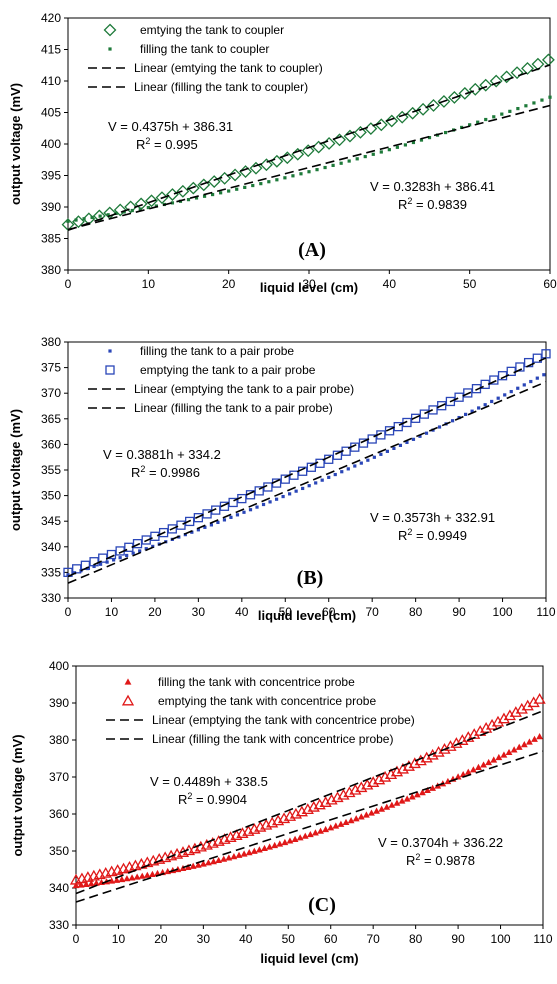 The height and width of the screenshot is (984, 557). I want to click on panel-label: (A), so click(312, 250).